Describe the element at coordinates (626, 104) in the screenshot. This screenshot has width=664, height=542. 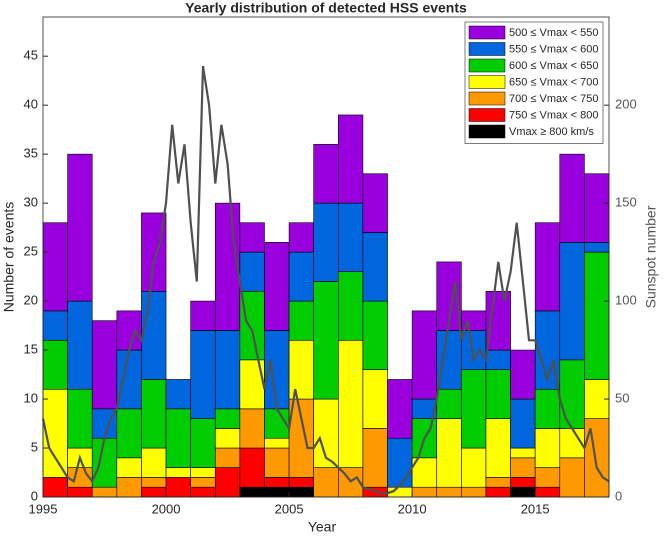
I see `y2-tick-label: 200` at that location.